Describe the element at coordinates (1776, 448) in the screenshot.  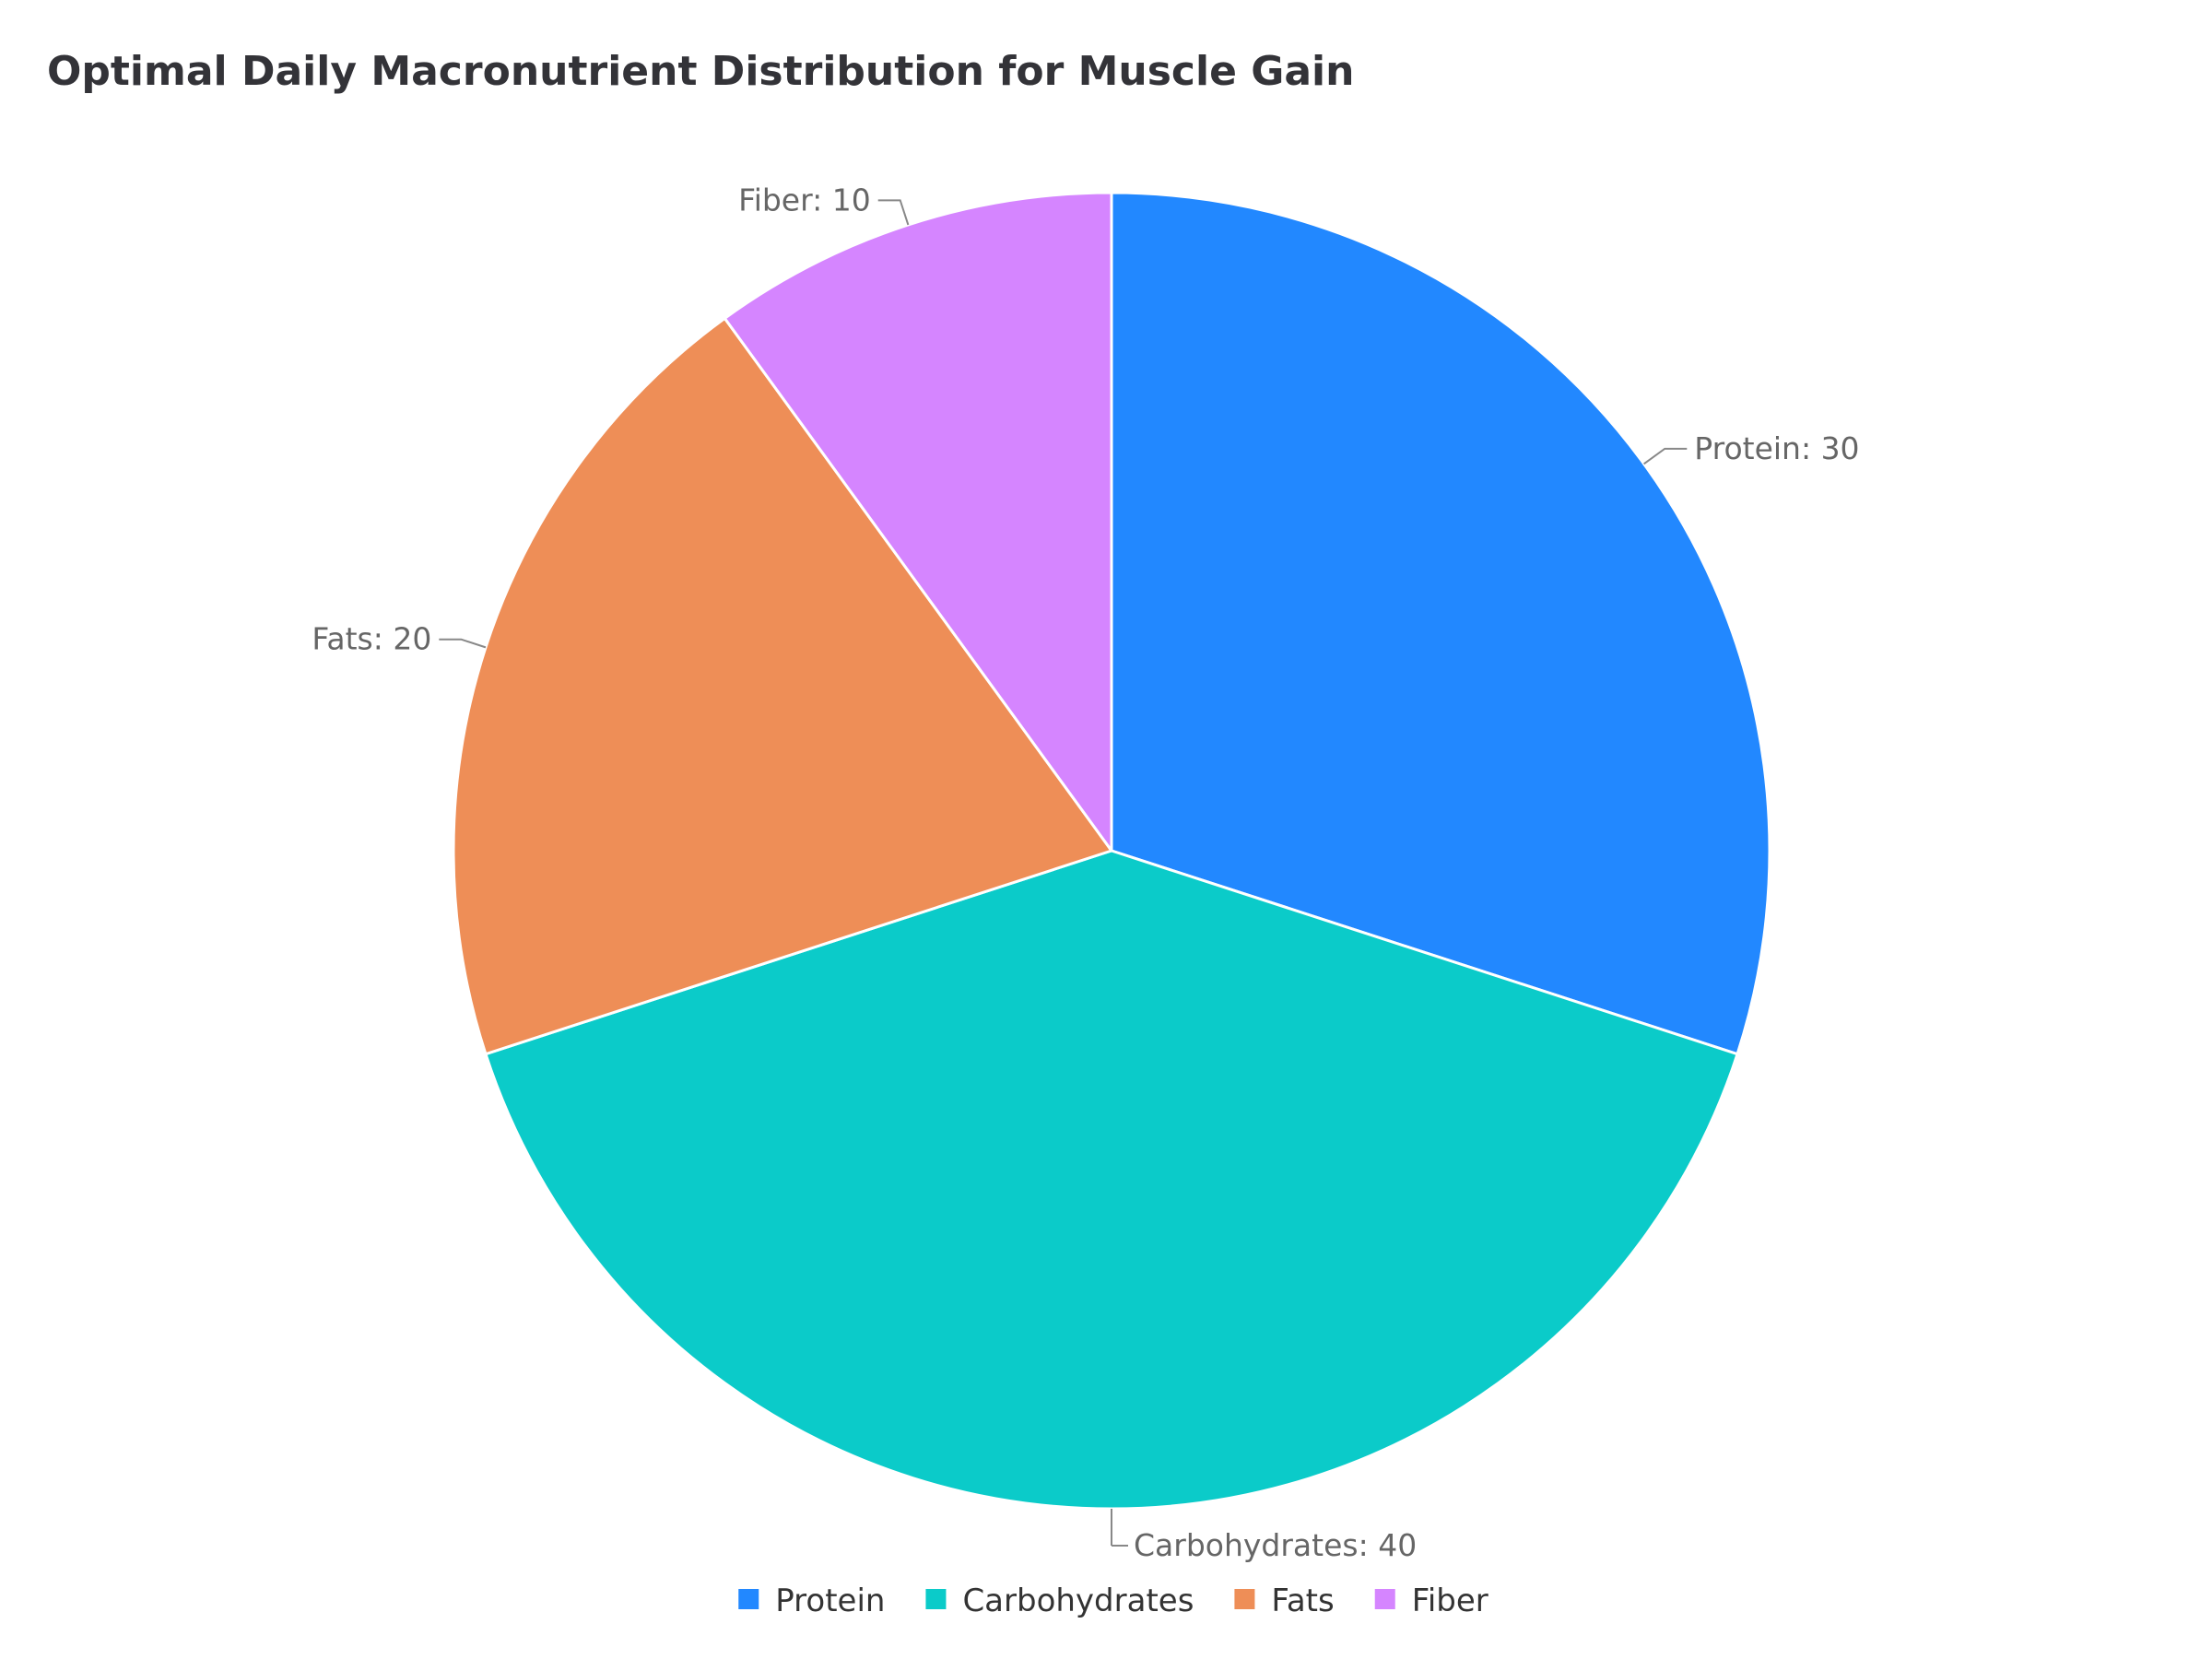
I see `data-label-protein: Protein: 30` at that location.